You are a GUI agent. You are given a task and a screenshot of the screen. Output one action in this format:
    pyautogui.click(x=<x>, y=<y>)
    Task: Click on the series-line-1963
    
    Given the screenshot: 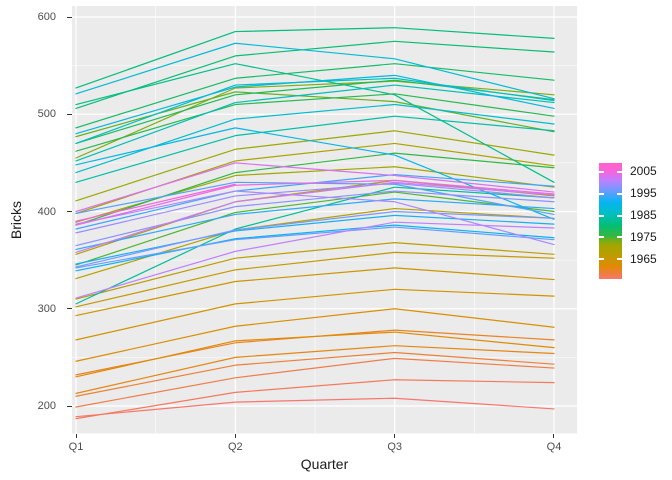 What is the action you would take?
    pyautogui.click(x=315, y=335)
    